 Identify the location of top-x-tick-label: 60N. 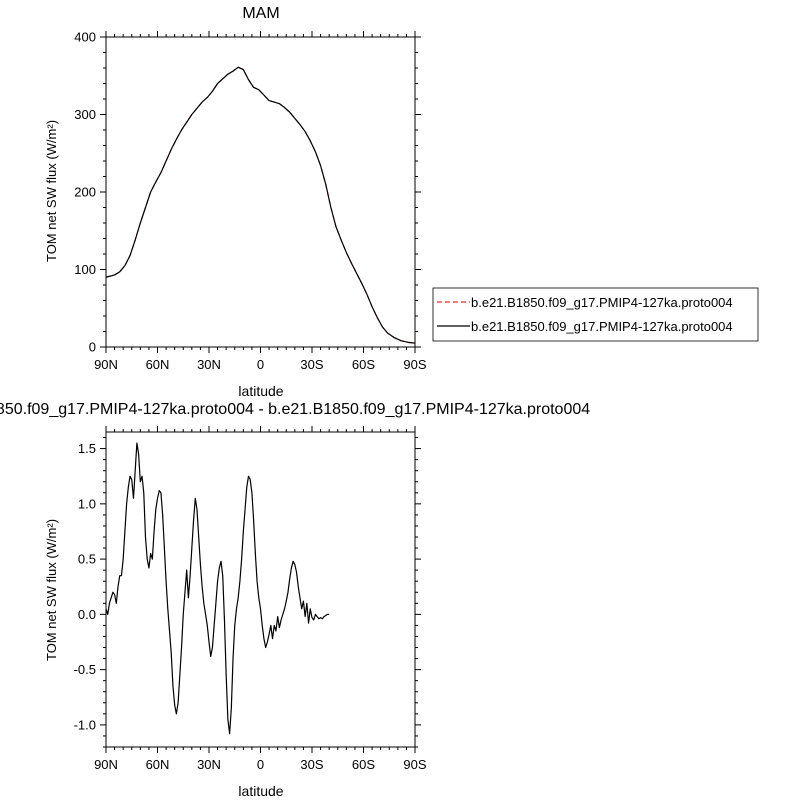
(158, 364).